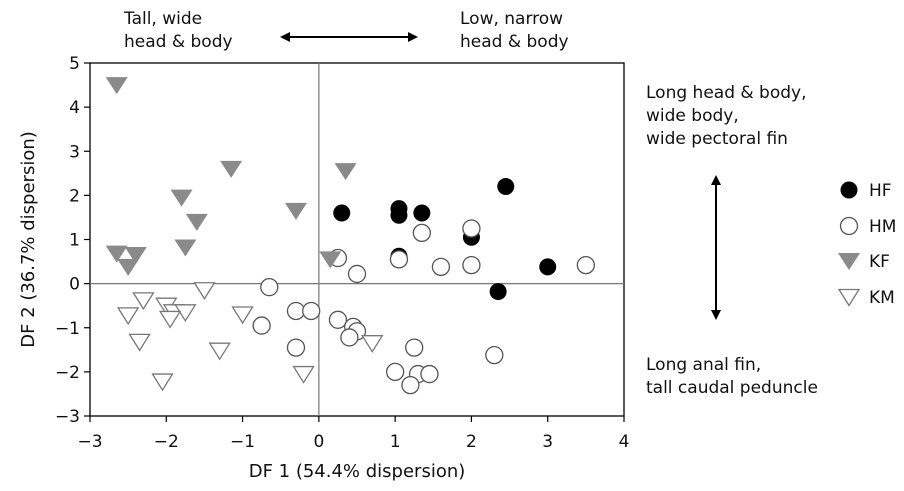 This screenshot has width=904, height=491. Describe the element at coordinates (471, 442) in the screenshot. I see `x-tick-label: 2` at that location.